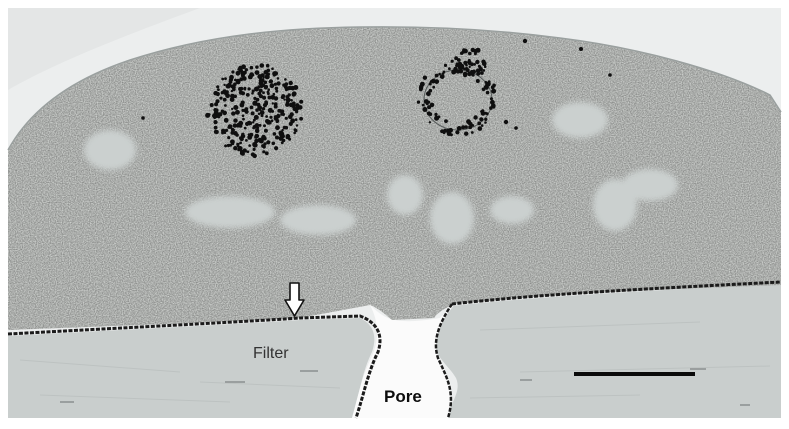  What do you see at coordinates (254, 111) in the screenshot?
I see `gold-particle-cluster-left` at bounding box center [254, 111].